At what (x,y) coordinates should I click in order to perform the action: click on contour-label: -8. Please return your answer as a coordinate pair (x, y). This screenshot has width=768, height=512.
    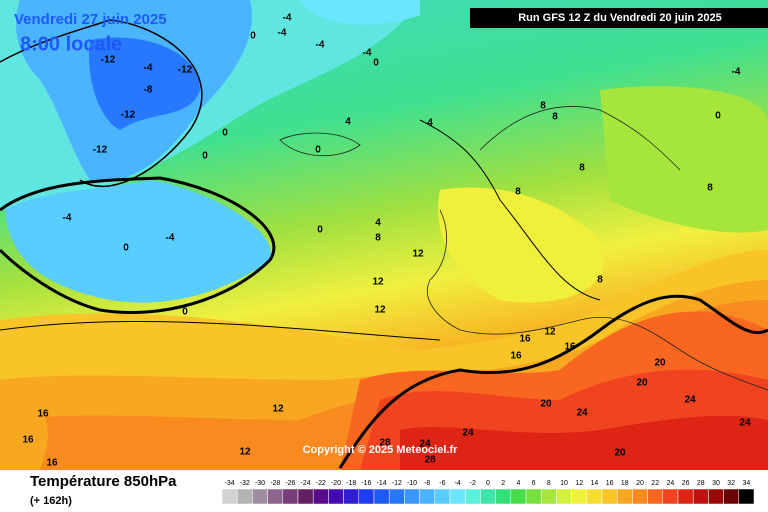
    Looking at the image, I should click on (148, 90).